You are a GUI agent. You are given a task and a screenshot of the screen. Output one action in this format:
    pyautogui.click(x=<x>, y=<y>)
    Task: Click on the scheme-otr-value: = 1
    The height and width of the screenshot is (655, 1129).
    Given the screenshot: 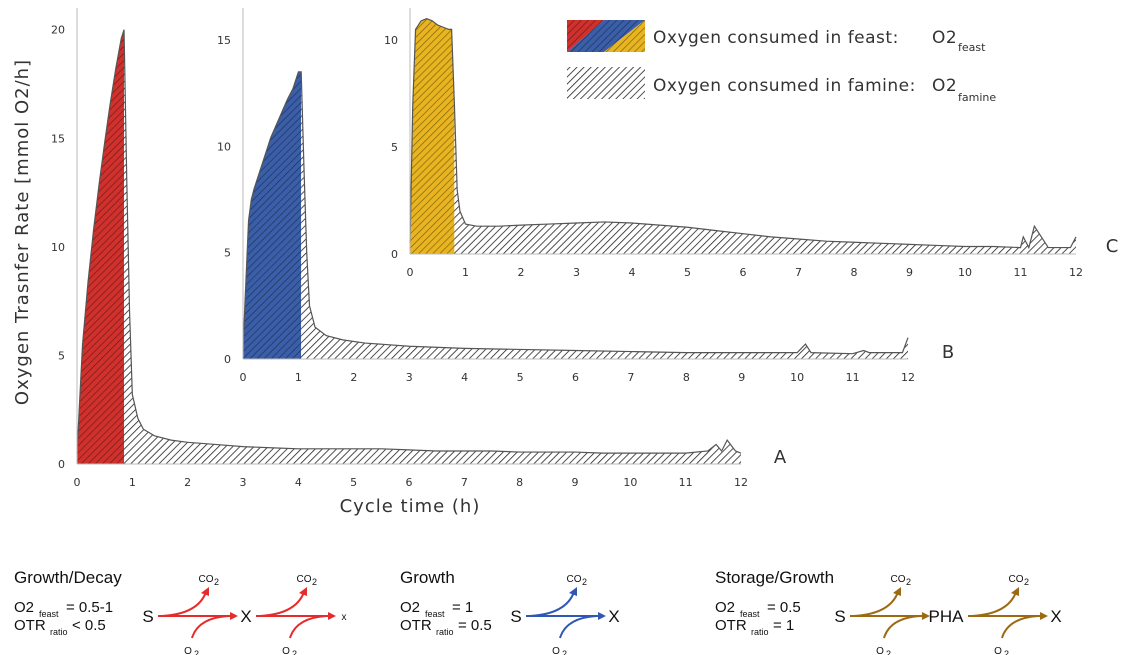 What is the action you would take?
    pyautogui.click(x=783, y=625)
    